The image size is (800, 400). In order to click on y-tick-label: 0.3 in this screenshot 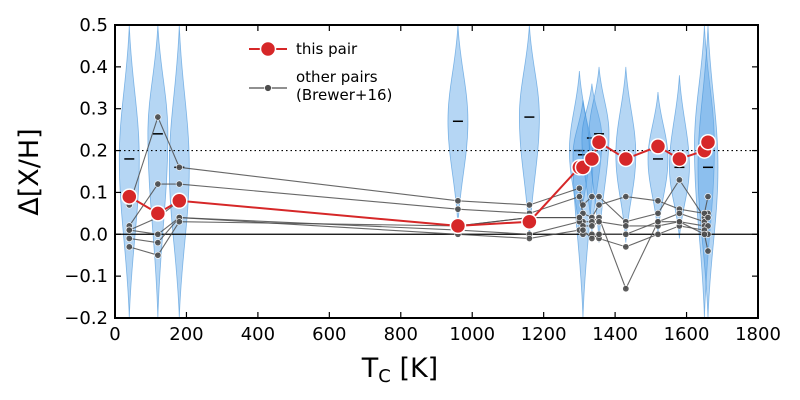, I will do `click(93, 109)`.